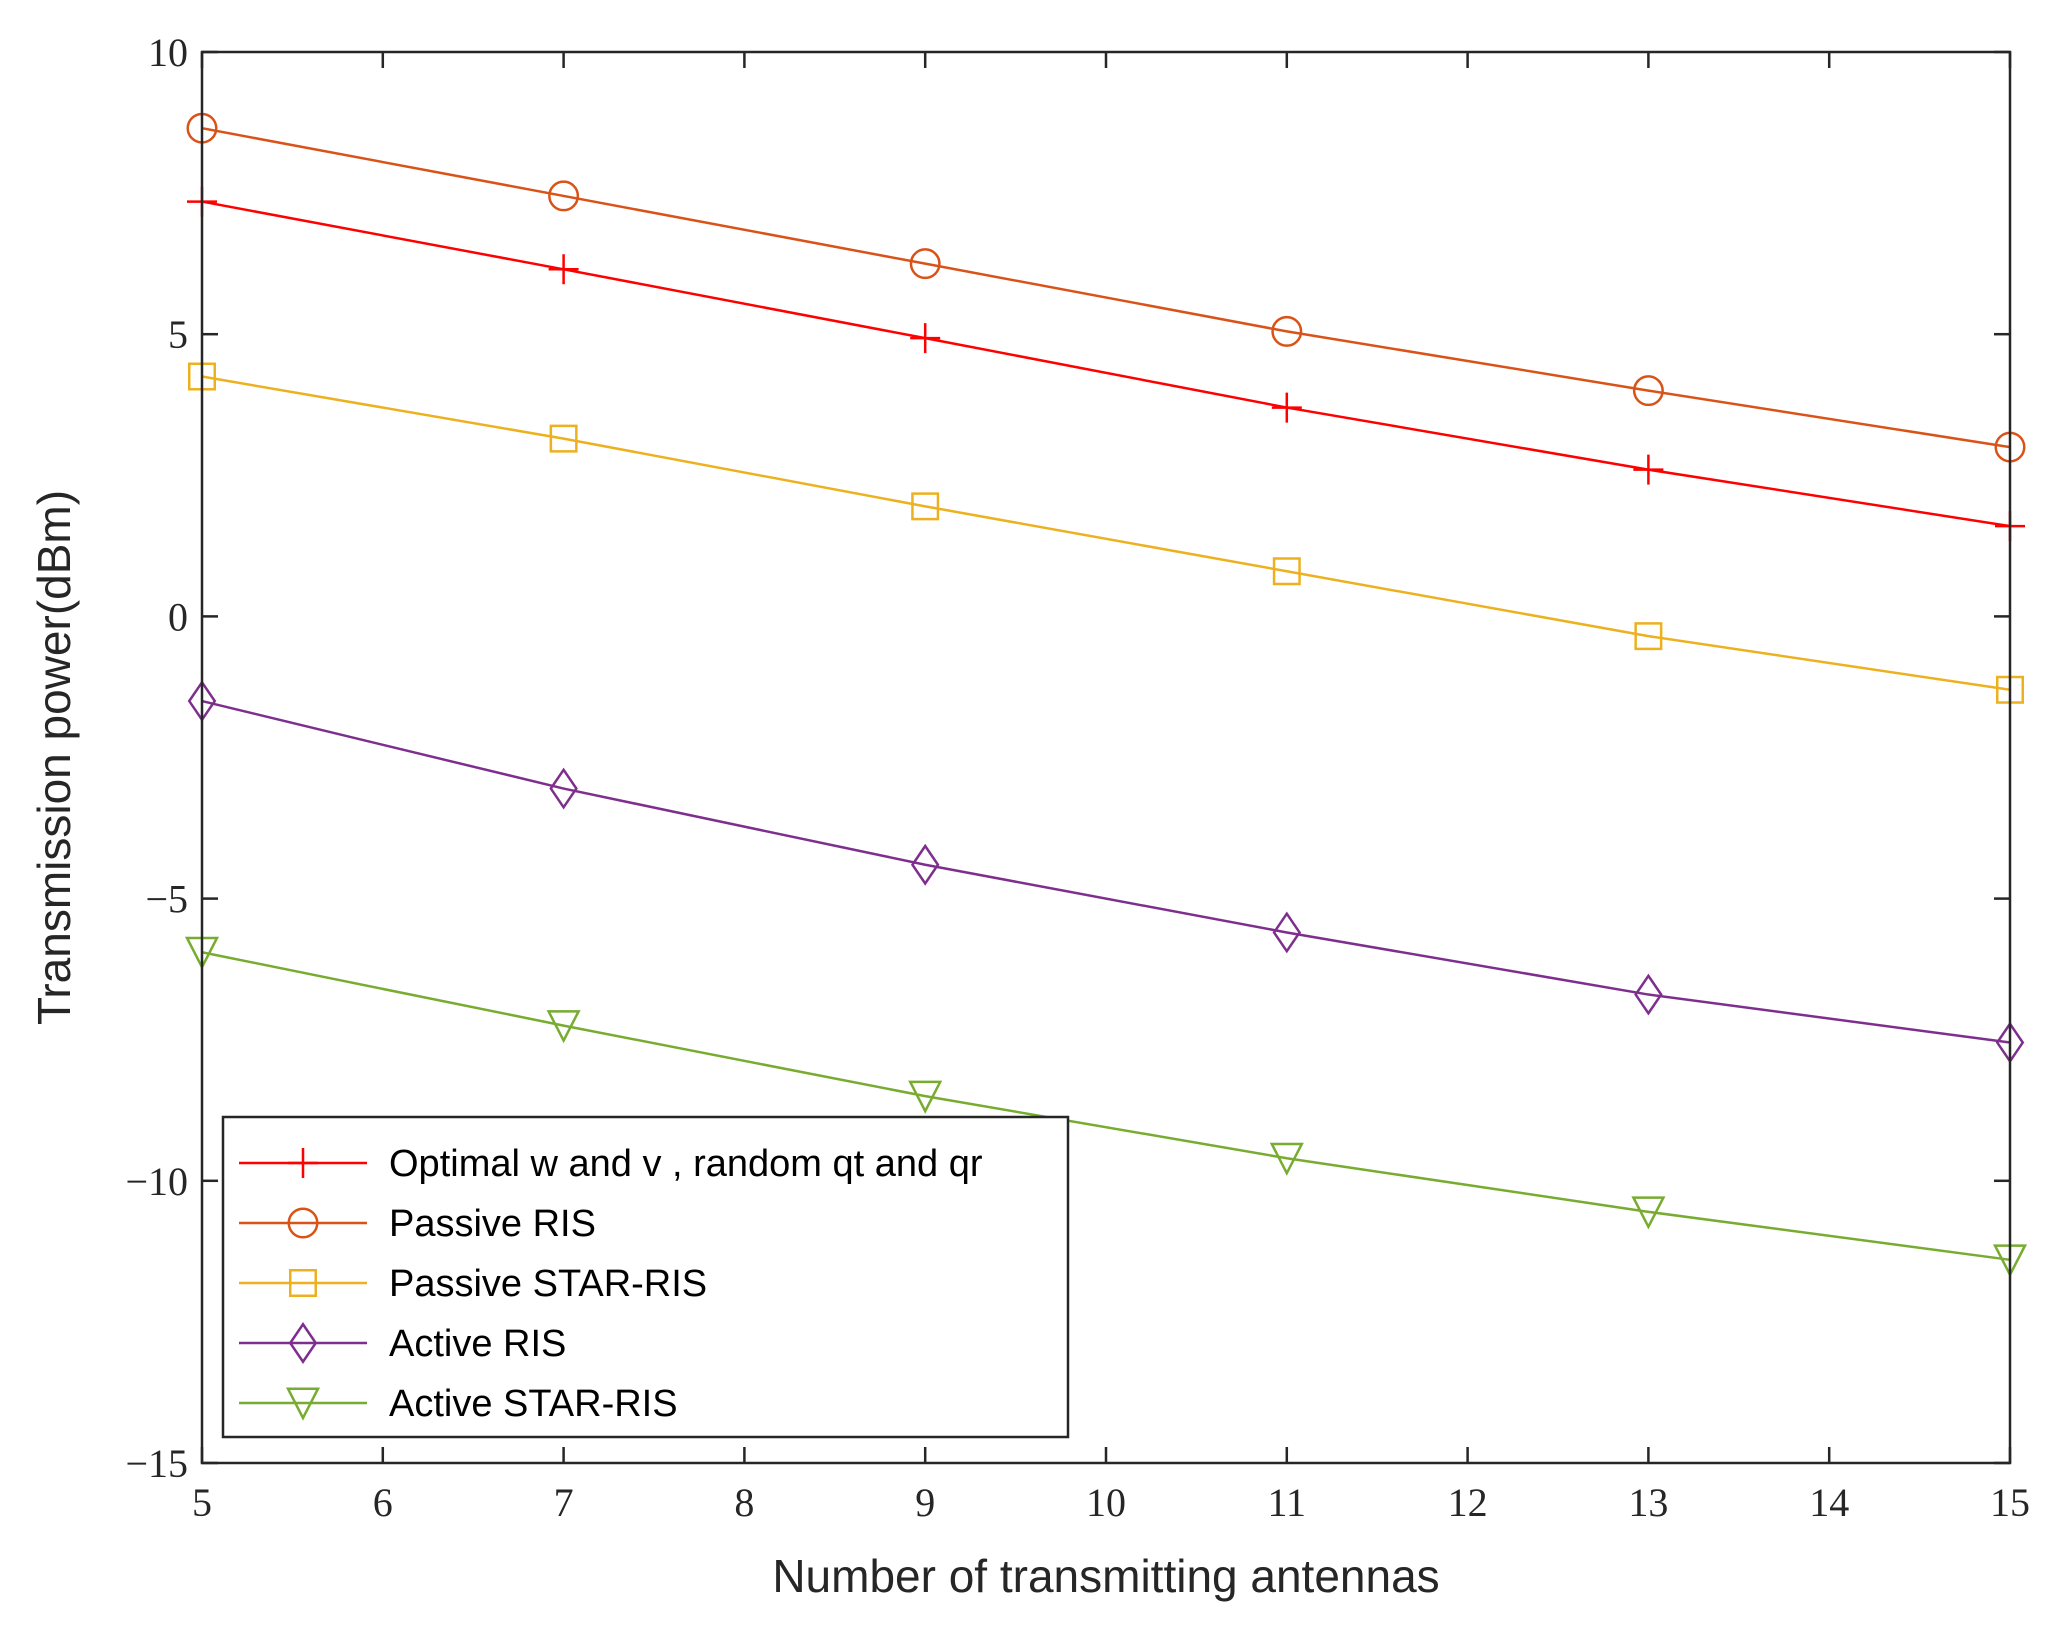 The height and width of the screenshot is (1634, 2050). I want to click on y-tick-label: 5, so click(178, 334).